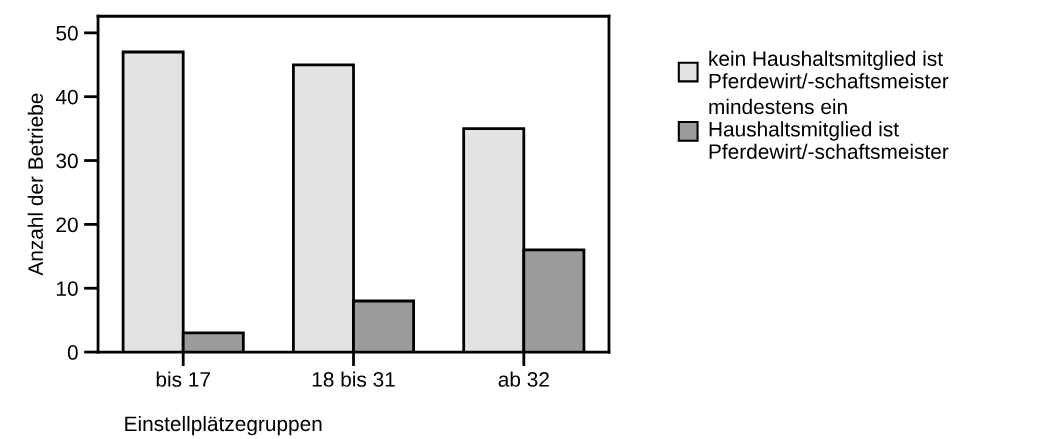 This screenshot has height=439, width=1060. I want to click on legend-label: mindestens ein Haushaltsmitglied ist Pferdewirt/-schaftsmeister, so click(829, 129).